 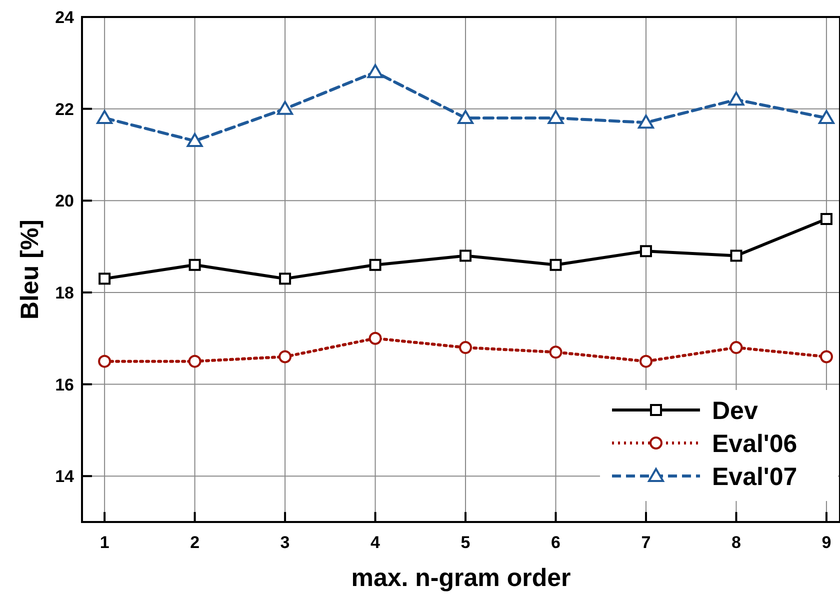 I want to click on y-tick-label: 14, so click(x=65, y=476).